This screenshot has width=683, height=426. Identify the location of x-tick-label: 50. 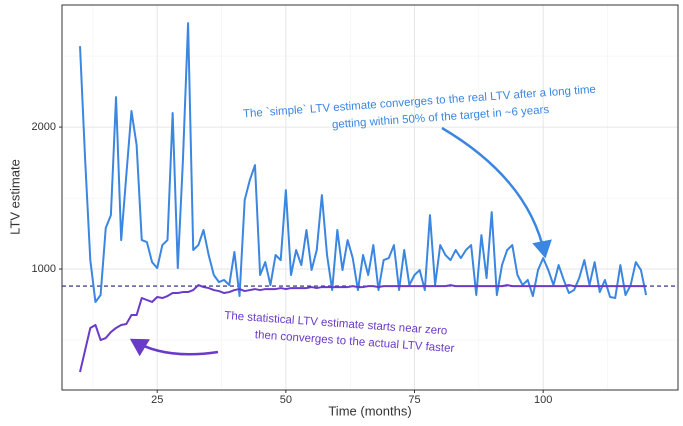
(286, 400).